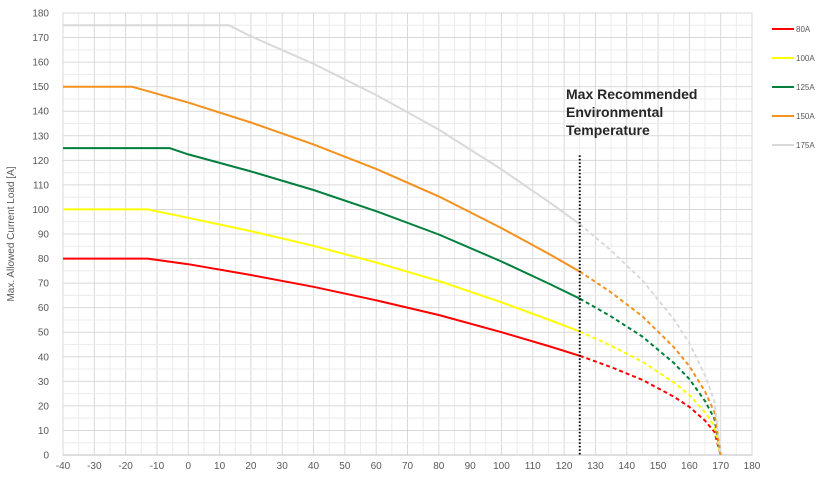 The image size is (817, 479). What do you see at coordinates (689, 466) in the screenshot?
I see `x-tick-label: 160` at bounding box center [689, 466].